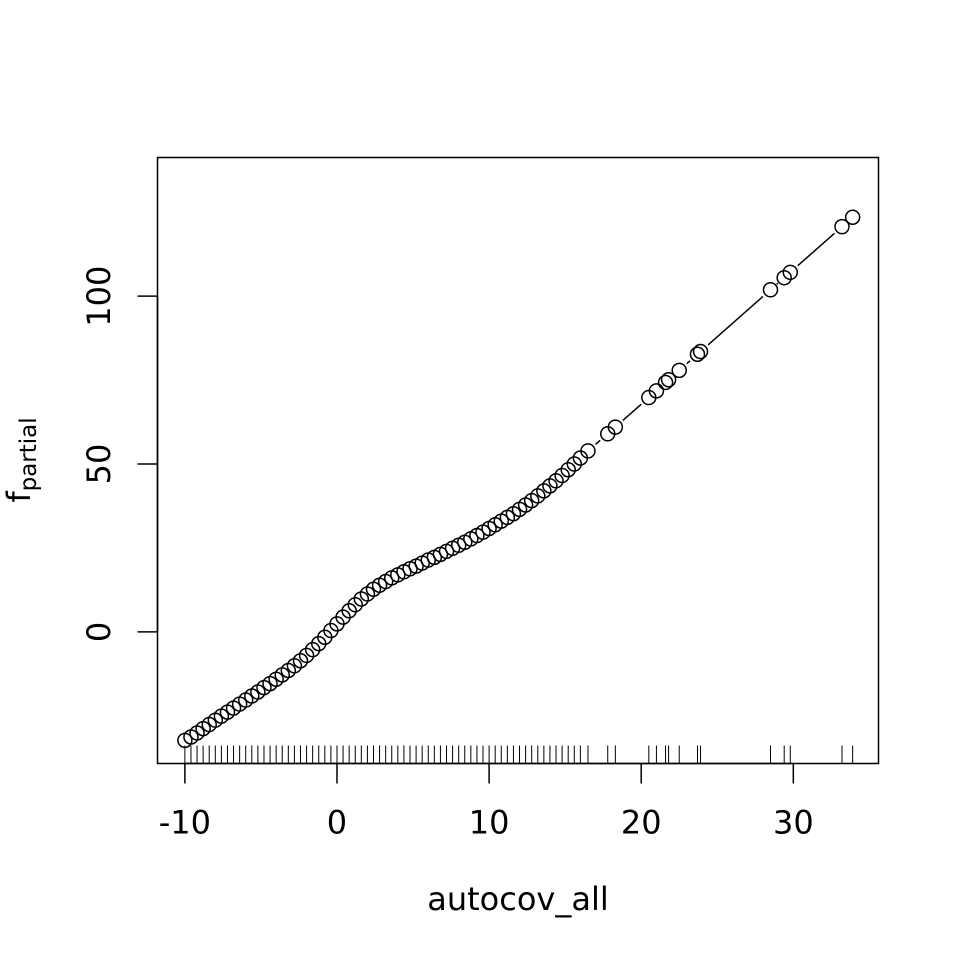  What do you see at coordinates (19, 497) in the screenshot?
I see `y-axis-label-main: f` at bounding box center [19, 497].